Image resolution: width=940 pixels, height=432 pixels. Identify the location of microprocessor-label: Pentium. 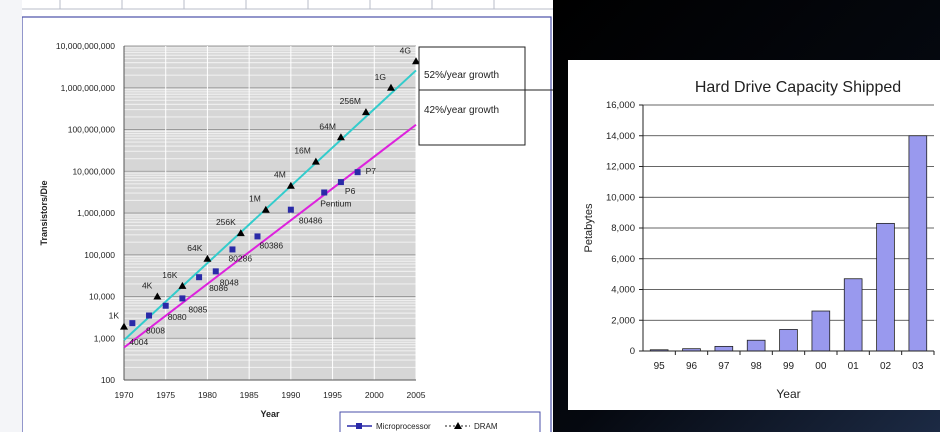
(335, 203).